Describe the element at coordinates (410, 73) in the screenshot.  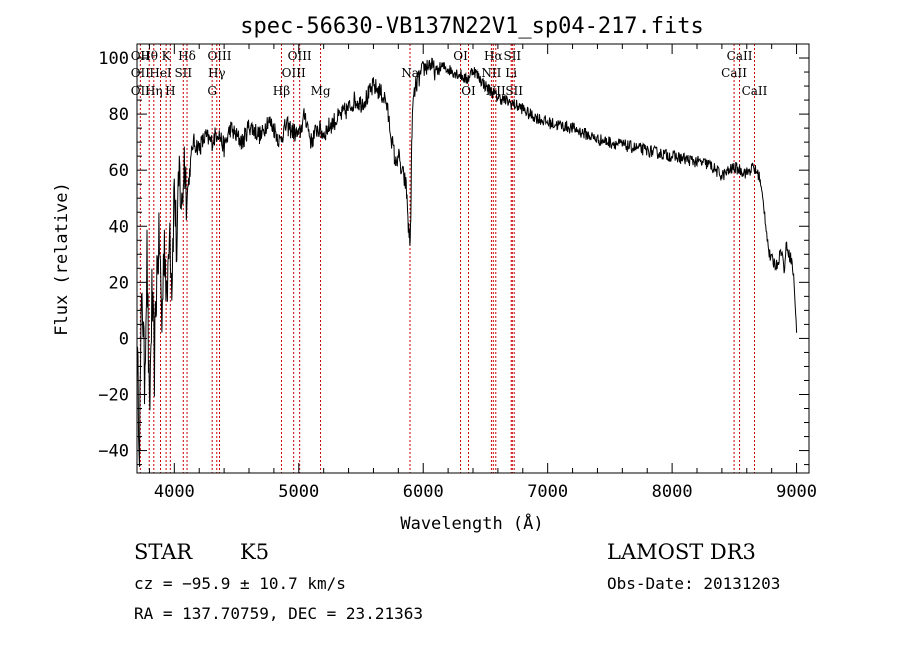
I see `spectral-line-label: Na` at that location.